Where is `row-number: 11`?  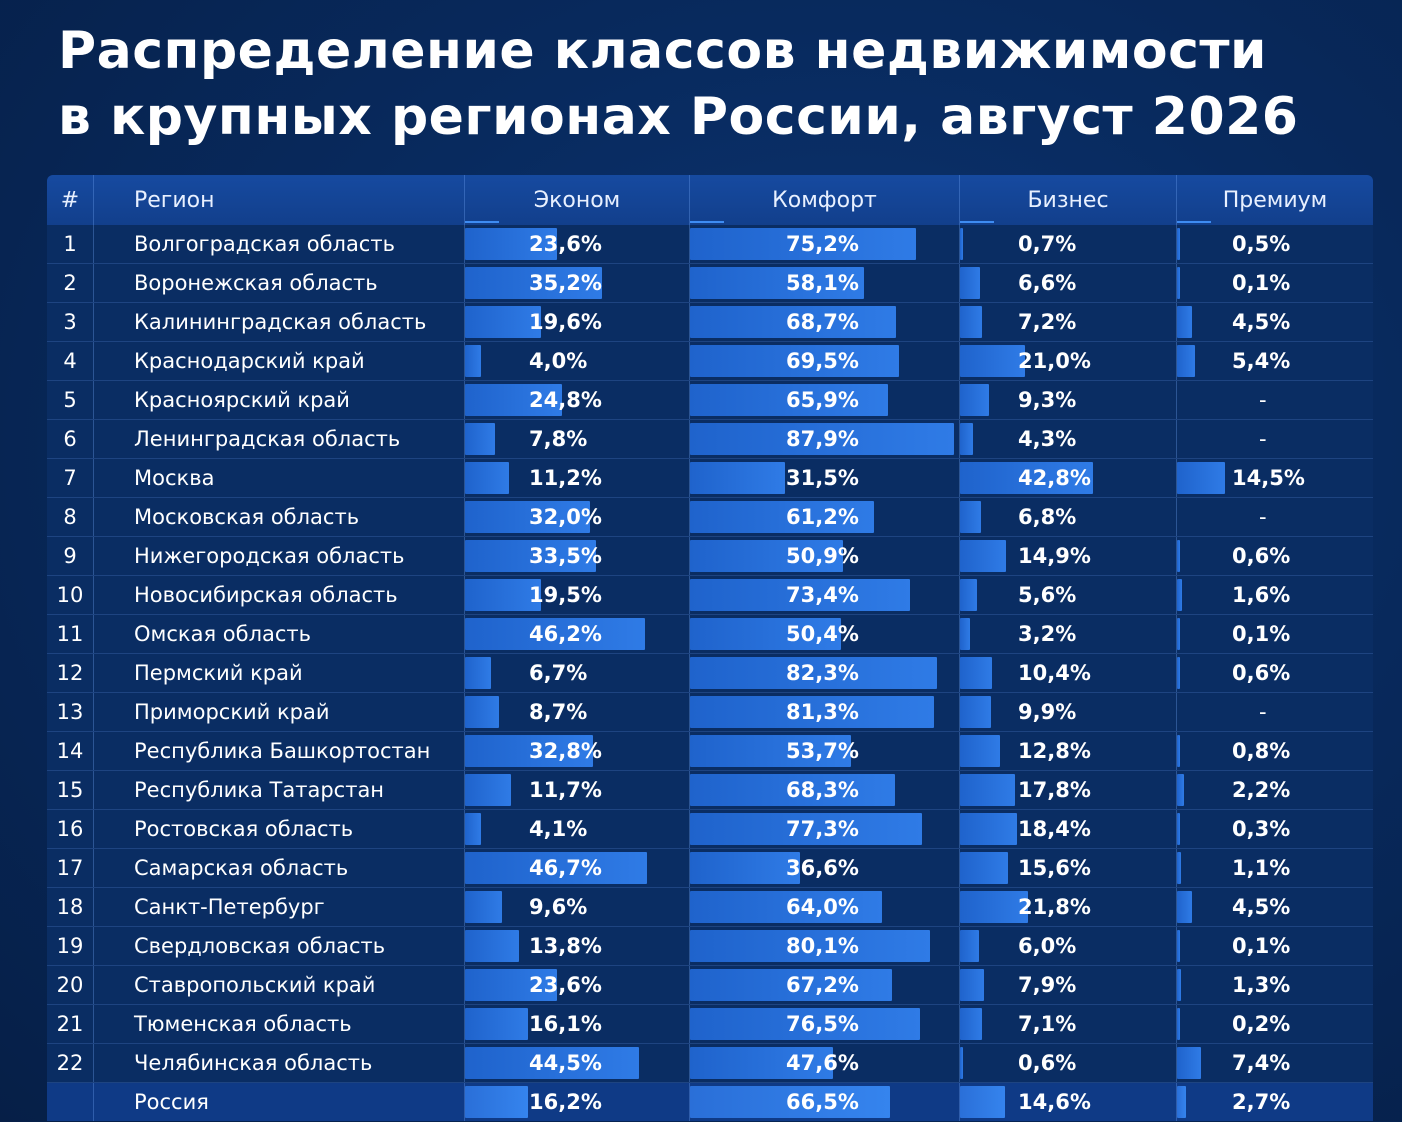 row-number: 11 is located at coordinates (70, 634).